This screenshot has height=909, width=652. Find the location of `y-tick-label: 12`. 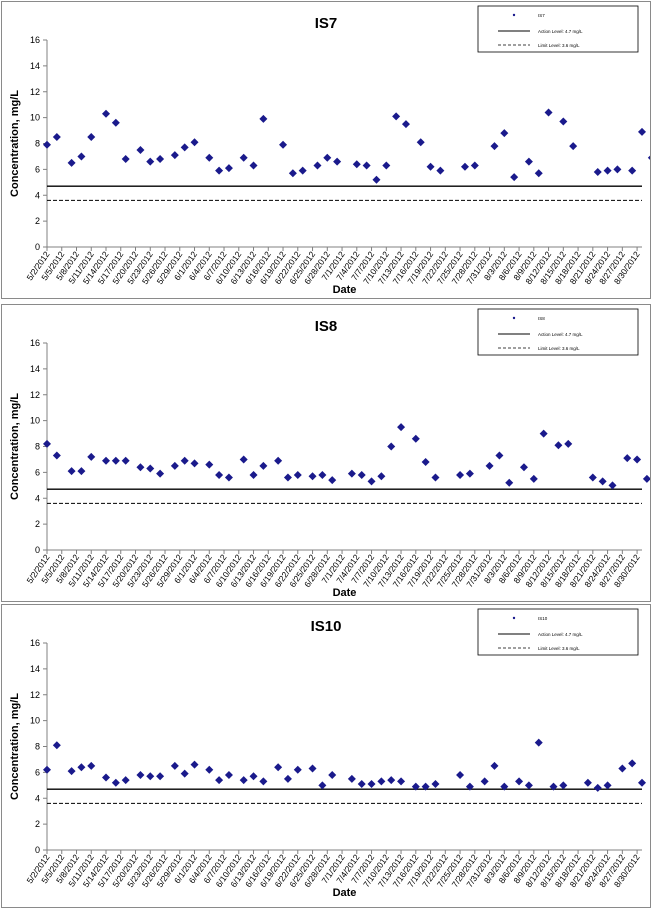

y-tick-label: 12 is located at coordinates (35, 695).